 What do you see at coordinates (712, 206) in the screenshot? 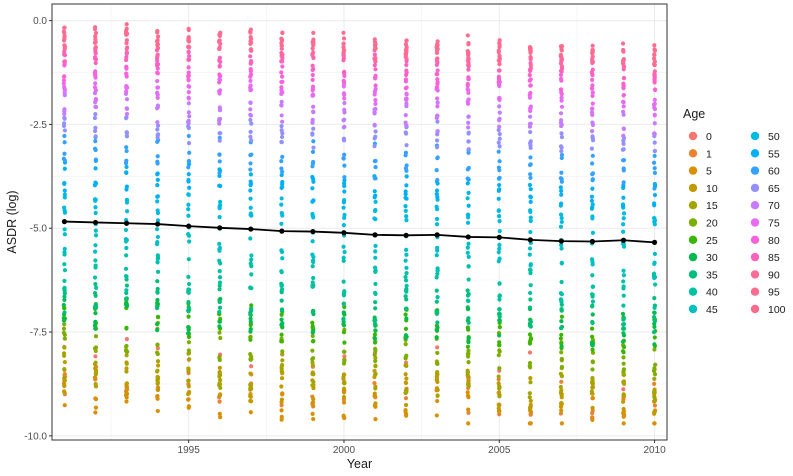
I see `legend-label: 15` at bounding box center [712, 206].